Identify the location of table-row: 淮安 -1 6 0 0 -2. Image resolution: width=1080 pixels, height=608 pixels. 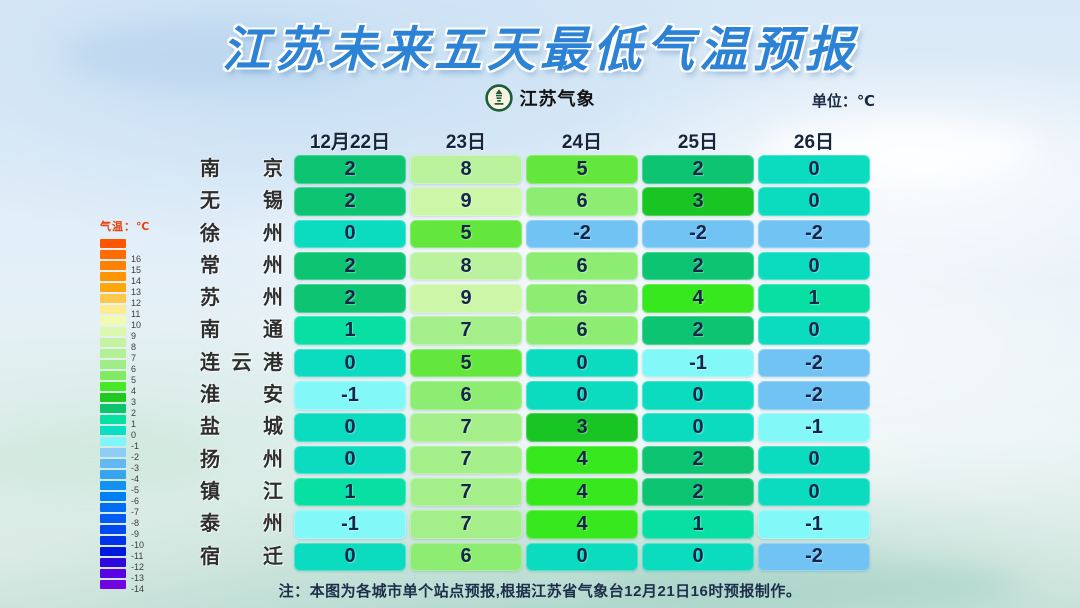
(535, 395).